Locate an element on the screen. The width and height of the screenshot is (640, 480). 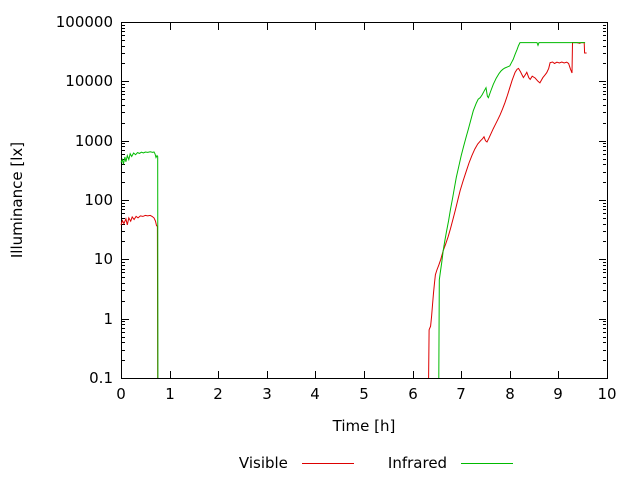
series-line-visible is located at coordinates (139, 296).